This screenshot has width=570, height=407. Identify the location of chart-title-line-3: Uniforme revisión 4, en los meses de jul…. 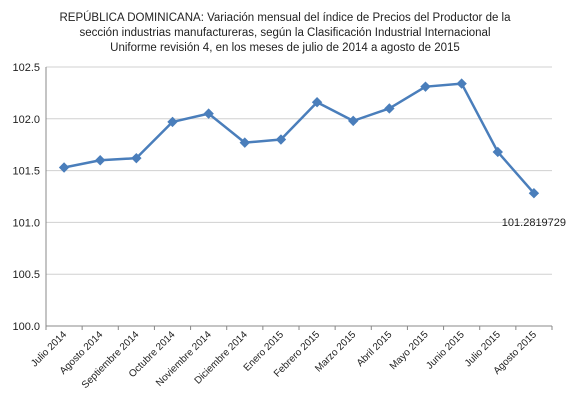
(285, 48).